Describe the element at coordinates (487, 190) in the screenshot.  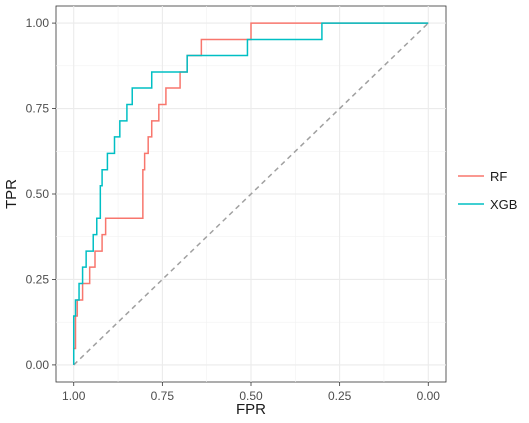
I see `legend: RF XGB` at that location.